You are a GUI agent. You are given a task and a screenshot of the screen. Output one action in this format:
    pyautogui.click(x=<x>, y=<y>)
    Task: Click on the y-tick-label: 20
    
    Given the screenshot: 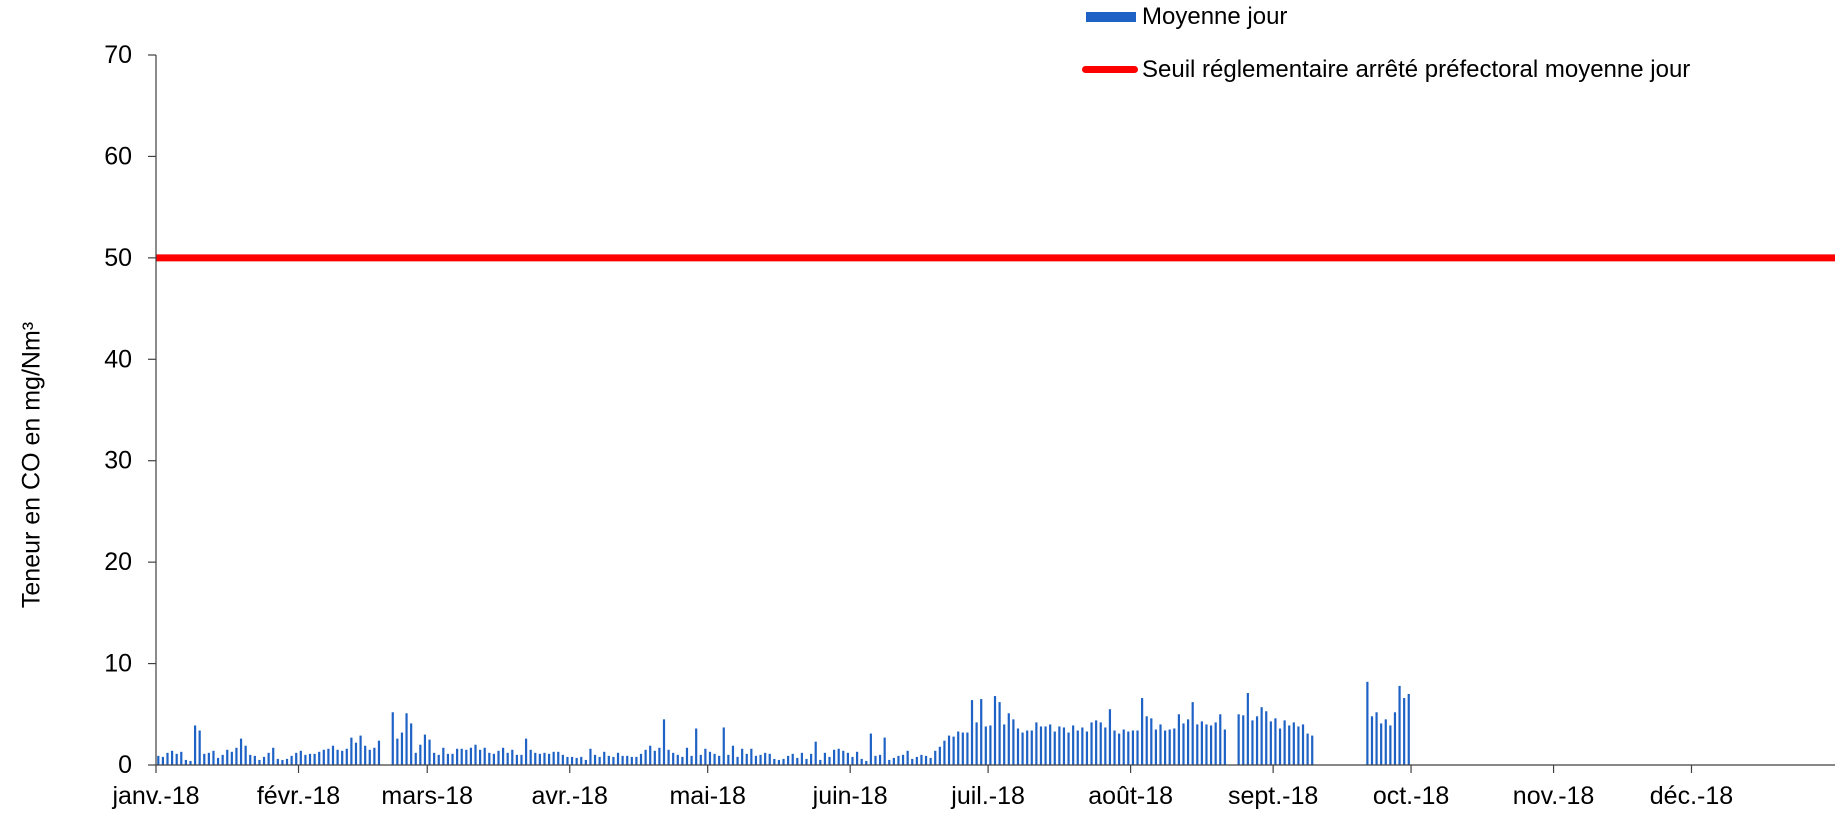 What is the action you would take?
    pyautogui.click(x=118, y=562)
    